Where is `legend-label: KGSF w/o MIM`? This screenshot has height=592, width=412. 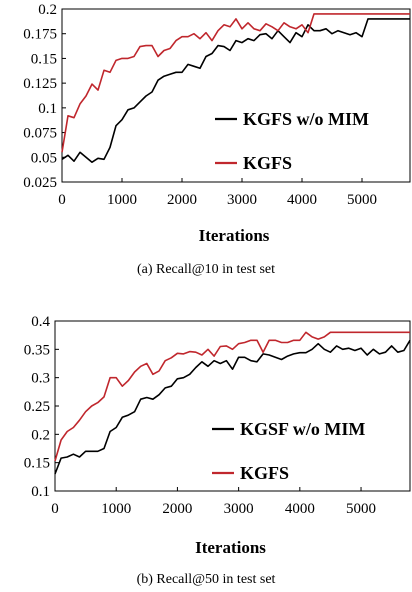 legend-label: KGSF w/o MIM is located at coordinates (302, 429).